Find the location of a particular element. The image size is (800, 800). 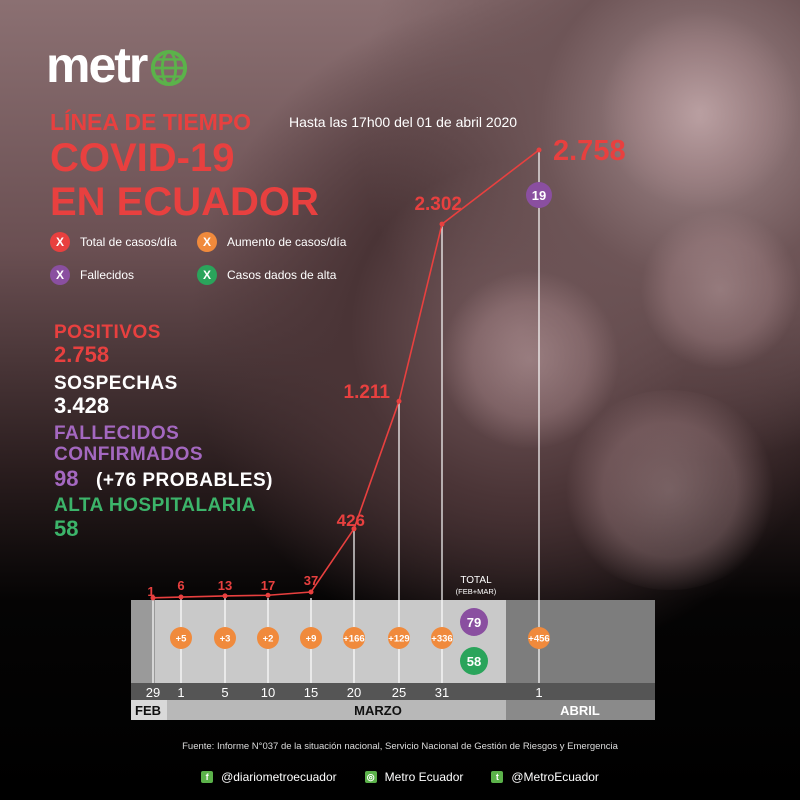

legend-marker-total: X is located at coordinates (60, 242).